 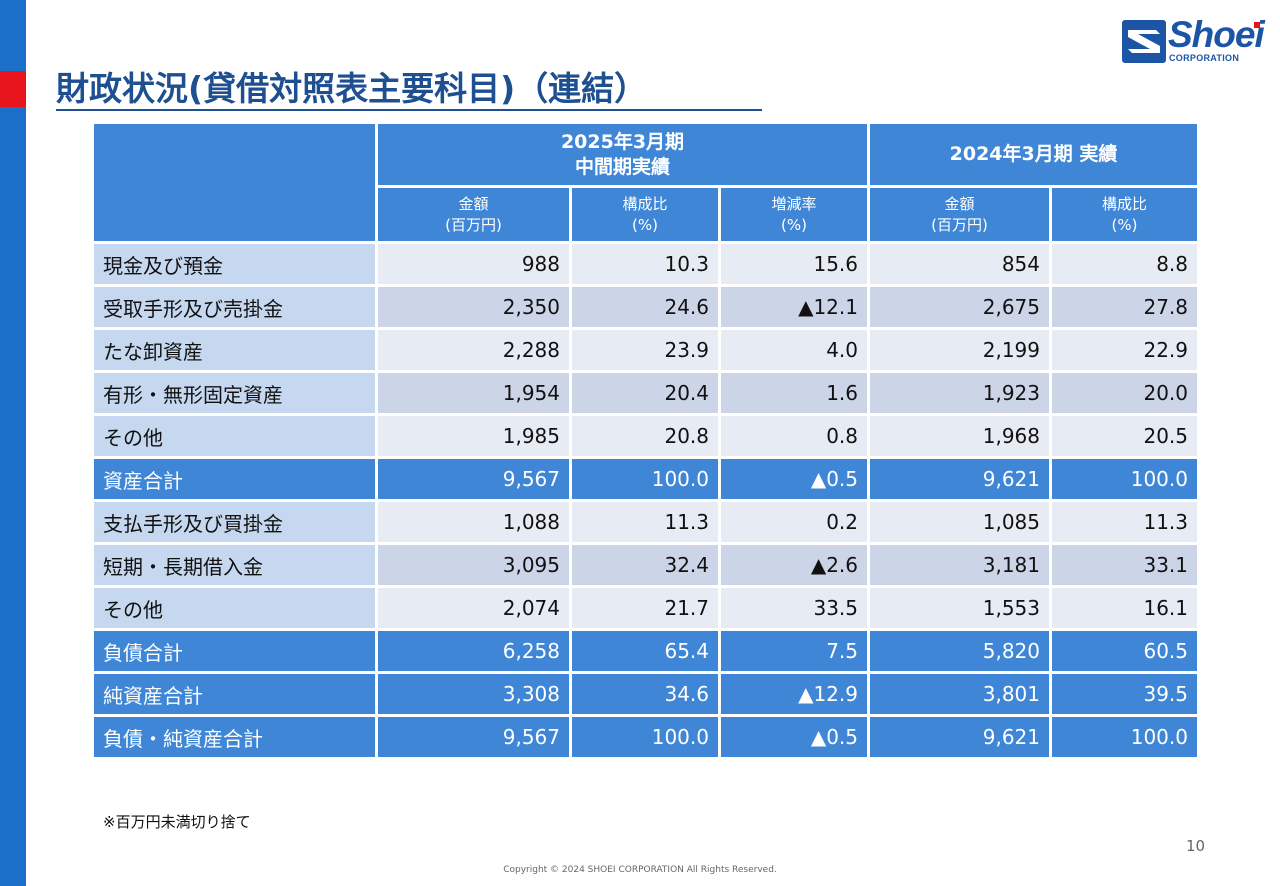 What do you see at coordinates (473, 608) in the screenshot?
I see `value-cell: 2,074` at bounding box center [473, 608].